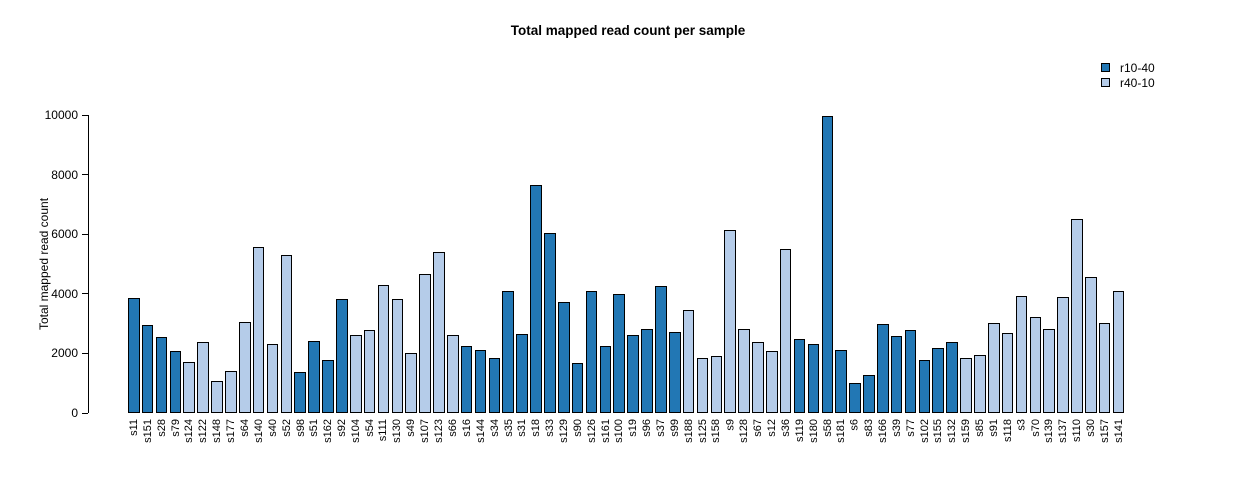 The height and width of the screenshot is (500, 1238). Describe the element at coordinates (855, 398) in the screenshot. I see `bar-s6` at that location.